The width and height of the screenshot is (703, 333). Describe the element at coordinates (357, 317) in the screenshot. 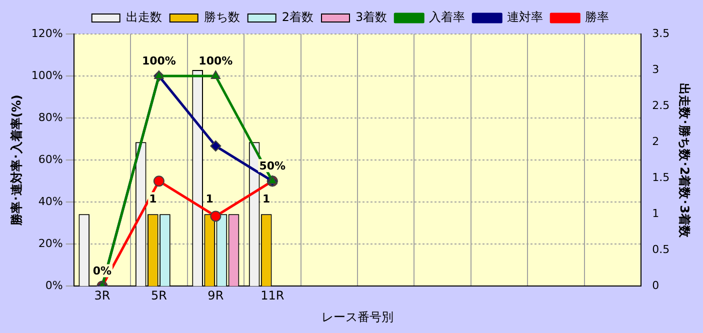

I see `x-axis-title: レース番号別` at that location.